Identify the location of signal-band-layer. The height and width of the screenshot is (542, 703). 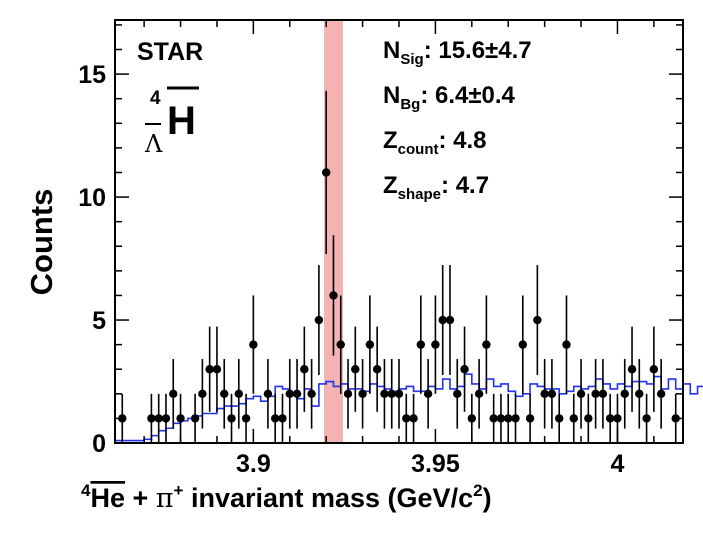
(333, 231).